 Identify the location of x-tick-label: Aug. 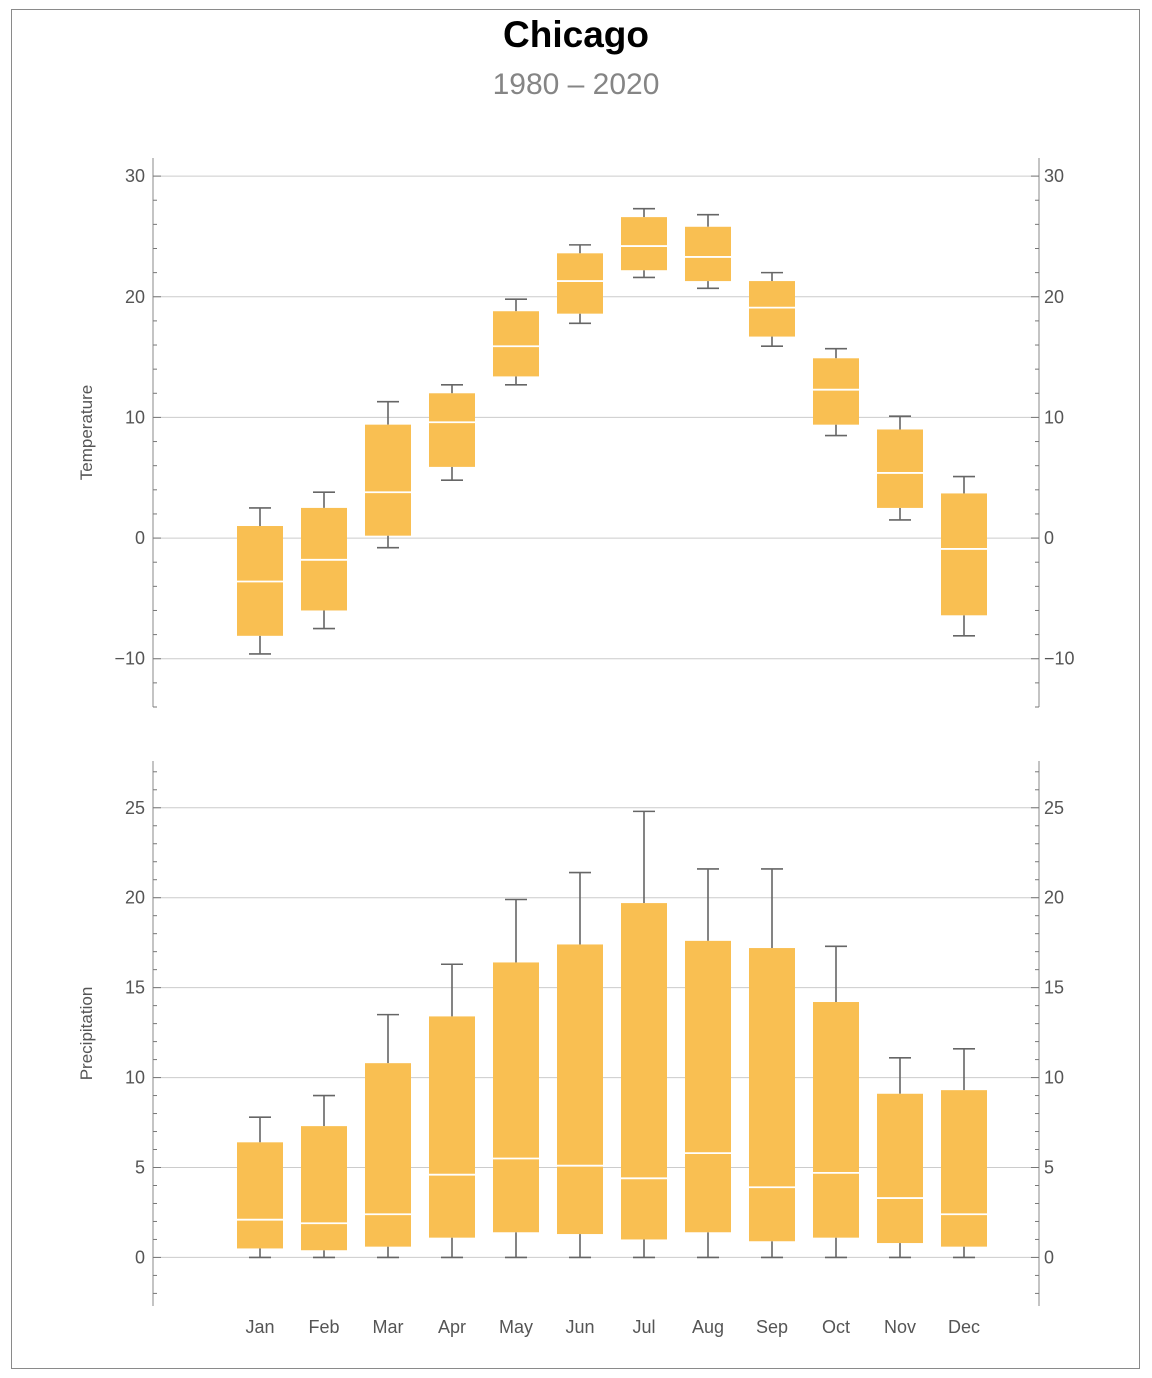
(708, 1327).